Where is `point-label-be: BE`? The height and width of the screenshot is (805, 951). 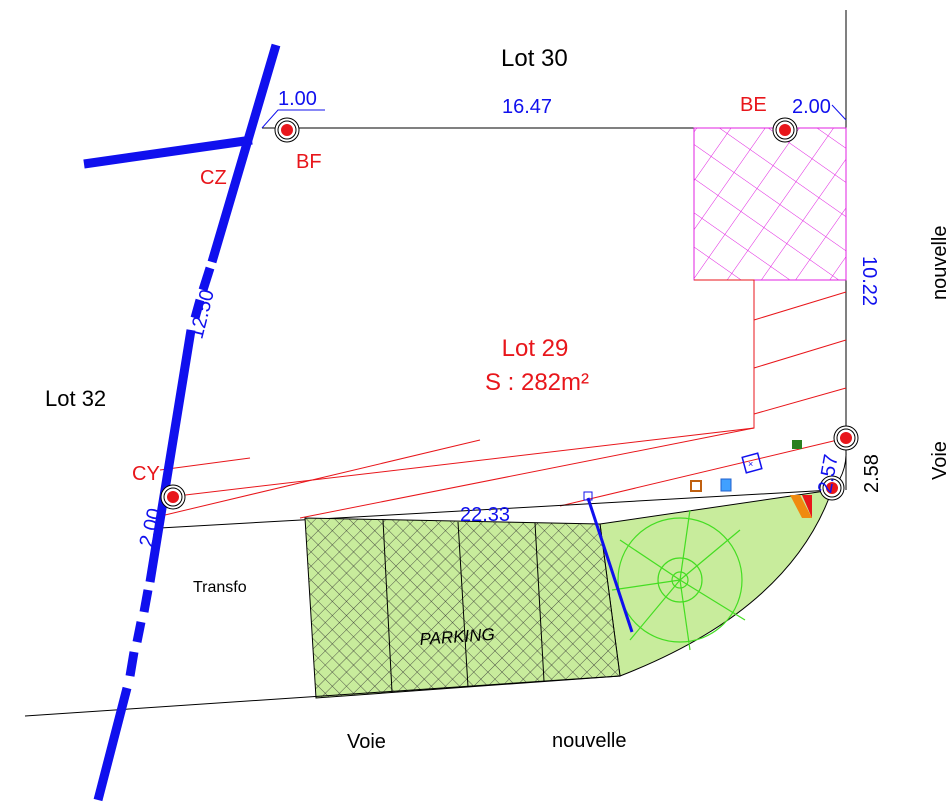 point-label-be: BE is located at coordinates (753, 105).